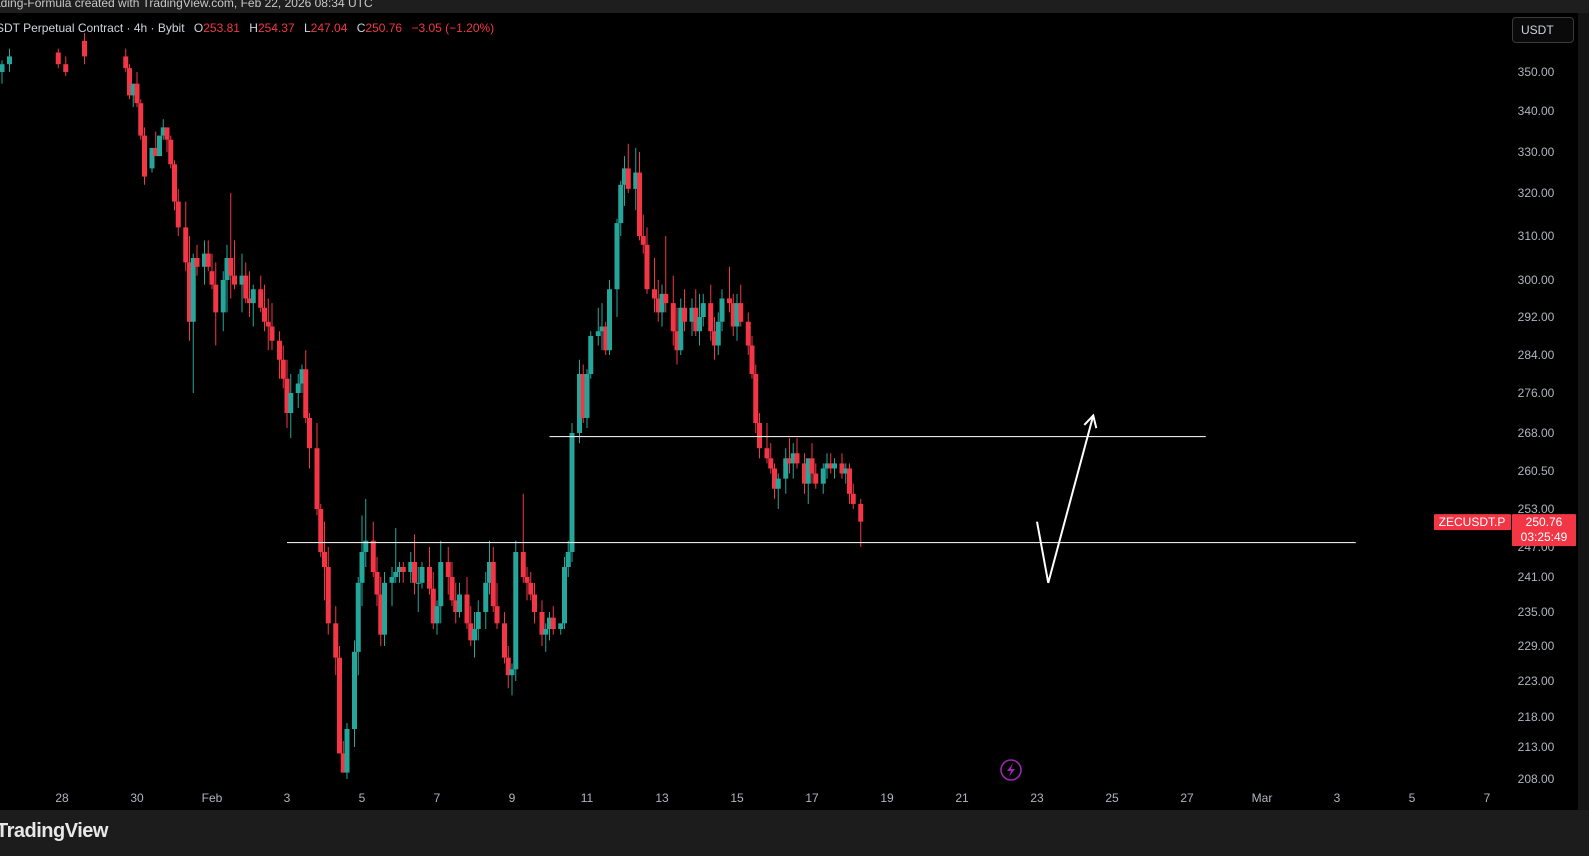 The width and height of the screenshot is (1589, 856). Describe the element at coordinates (1536, 509) in the screenshot. I see `price-tick-label: 253.00` at that location.